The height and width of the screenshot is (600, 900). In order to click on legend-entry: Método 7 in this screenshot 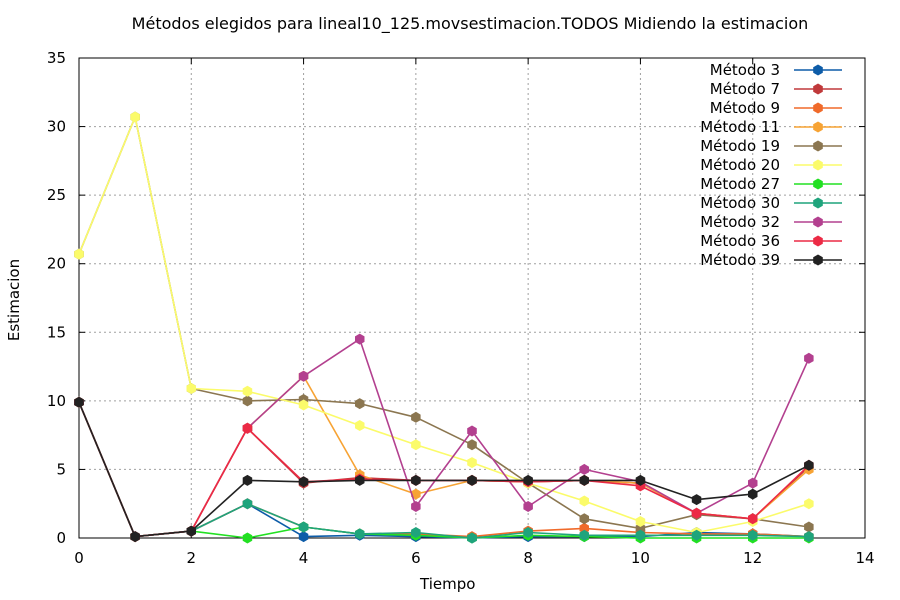, I will do `click(760, 88)`.